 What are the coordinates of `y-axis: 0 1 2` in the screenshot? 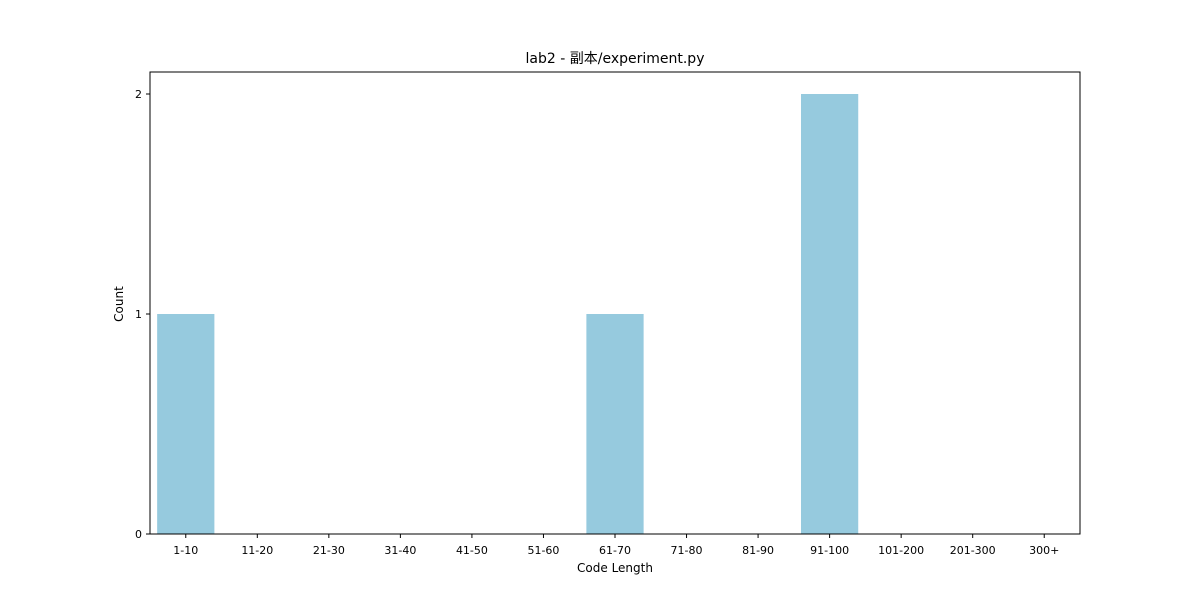 It's located at (142, 314).